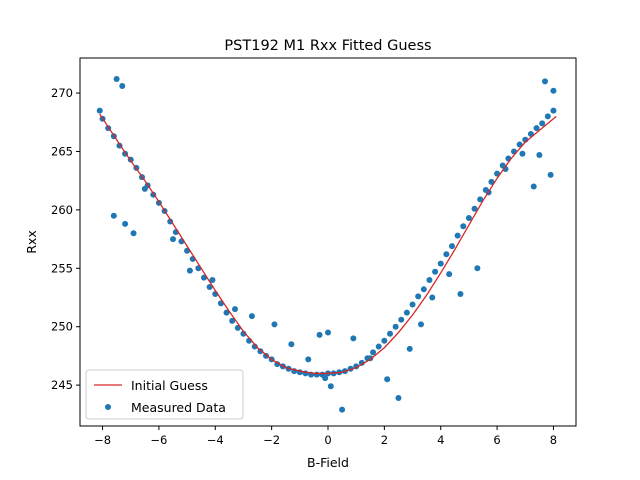 The width and height of the screenshot is (640, 480). What do you see at coordinates (271, 440) in the screenshot?
I see `x-tick-label: −2` at bounding box center [271, 440].